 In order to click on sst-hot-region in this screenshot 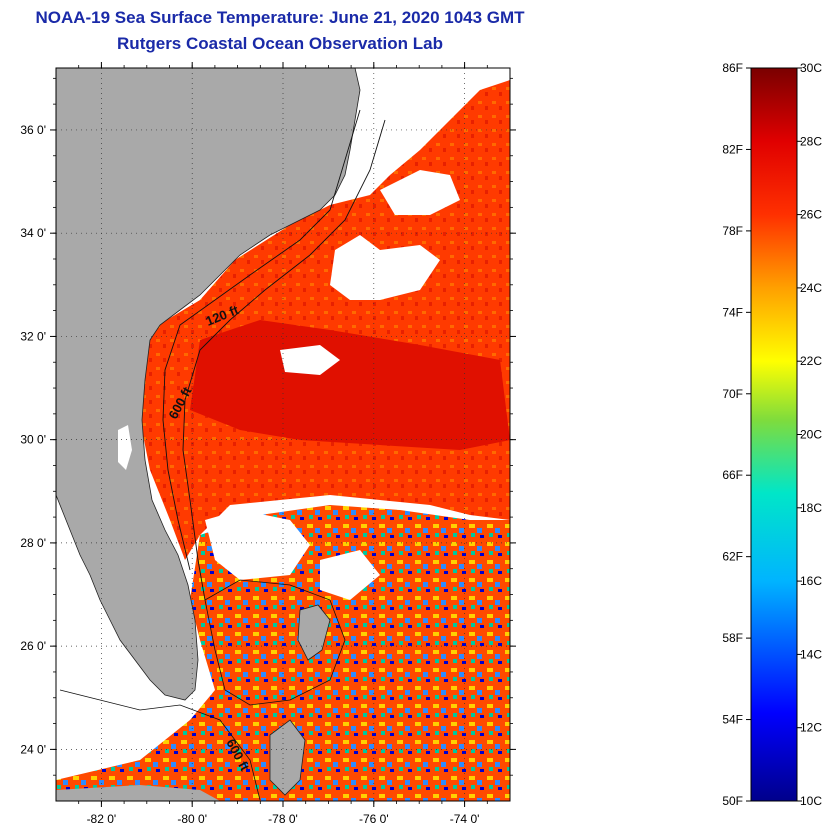, I will do `click(350, 385)`.